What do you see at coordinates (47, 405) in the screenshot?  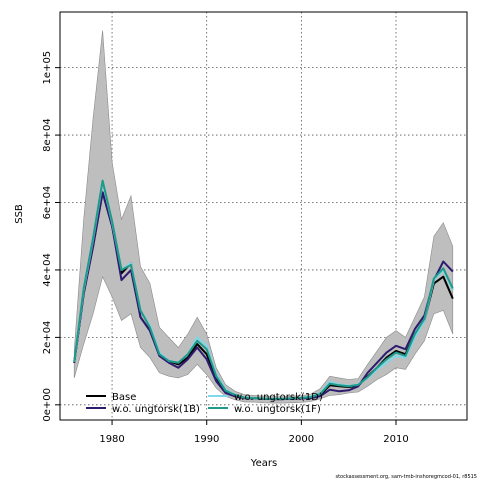 I see `y-tick-label: 0e+00` at bounding box center [47, 405].